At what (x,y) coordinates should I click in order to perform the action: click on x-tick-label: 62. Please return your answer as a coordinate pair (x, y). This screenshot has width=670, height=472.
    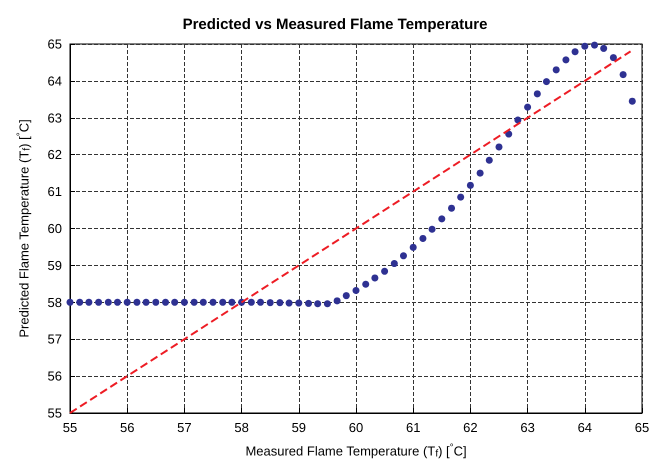
    Looking at the image, I should click on (470, 427).